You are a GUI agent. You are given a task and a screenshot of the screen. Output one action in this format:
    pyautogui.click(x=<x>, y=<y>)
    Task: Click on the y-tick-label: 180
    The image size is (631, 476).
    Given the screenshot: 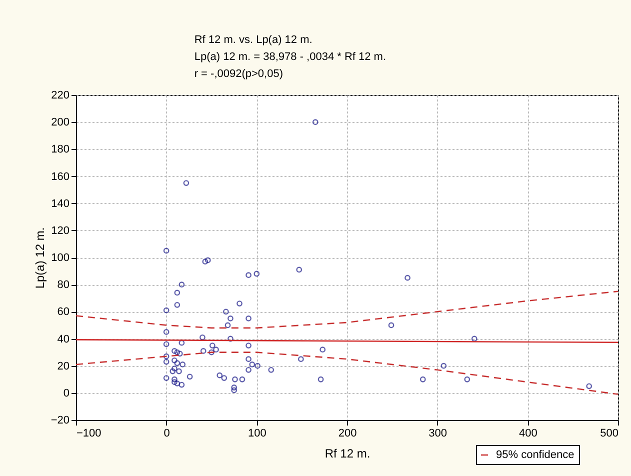 What is the action you would take?
    pyautogui.click(x=60, y=150)
    